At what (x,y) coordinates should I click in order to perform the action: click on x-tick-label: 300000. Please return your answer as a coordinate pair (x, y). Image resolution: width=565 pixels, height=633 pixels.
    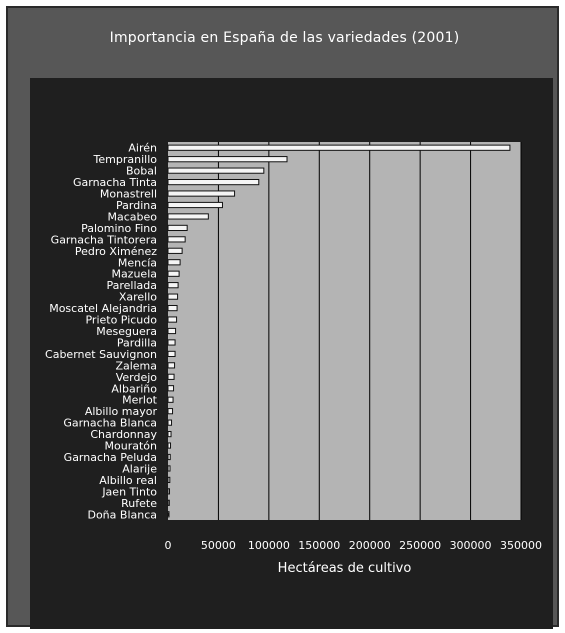
    Looking at the image, I should click on (471, 545).